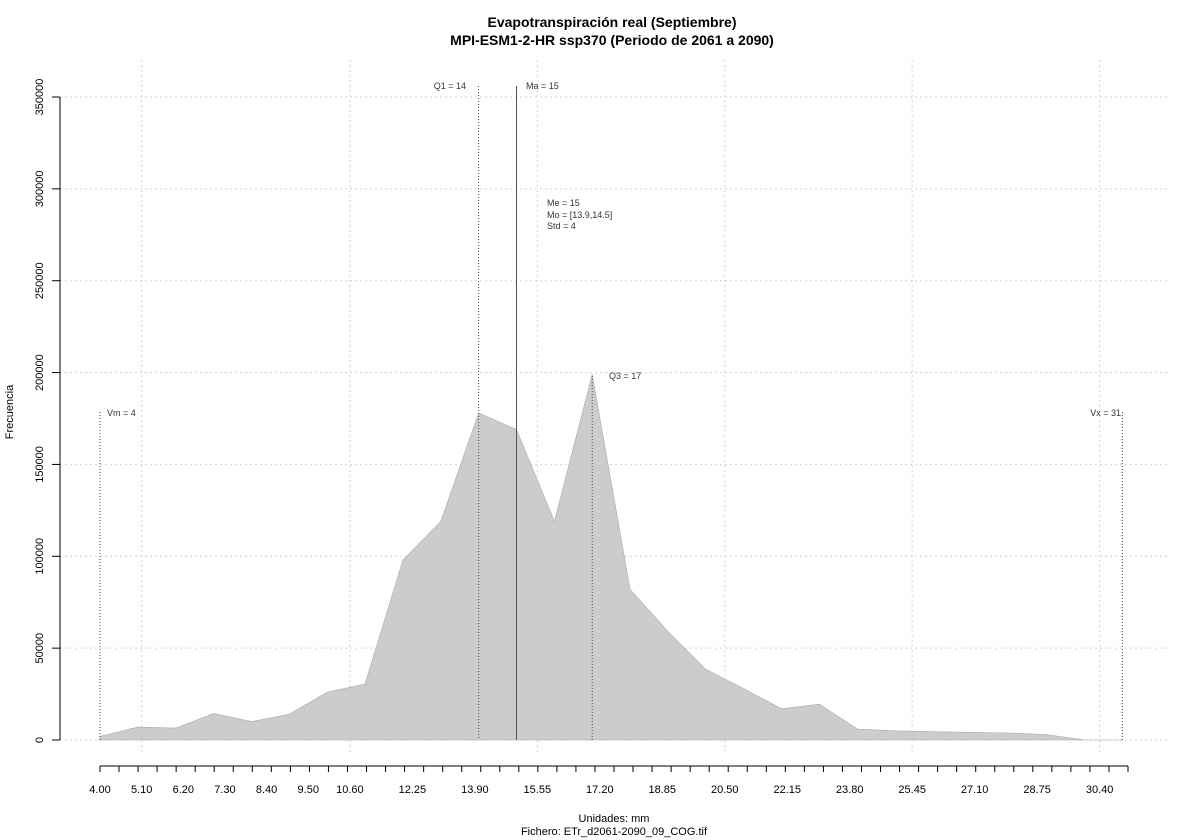  I want to click on x-tick-label-13: 22.15, so click(787, 790).